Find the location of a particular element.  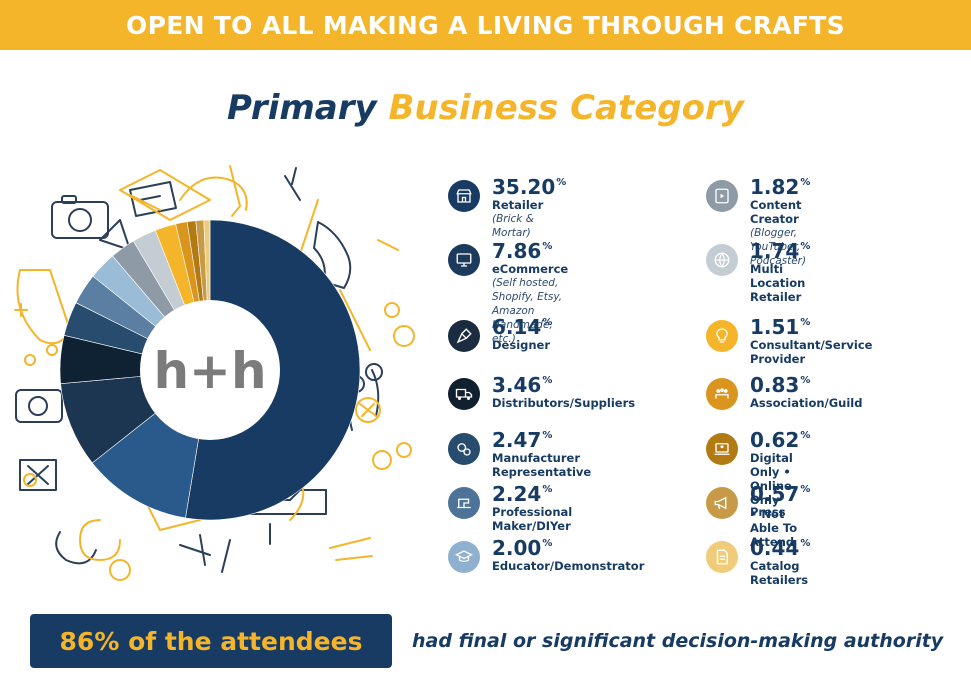

attendee-highlight-box: 86% of the attendees is located at coordinates (211, 641).